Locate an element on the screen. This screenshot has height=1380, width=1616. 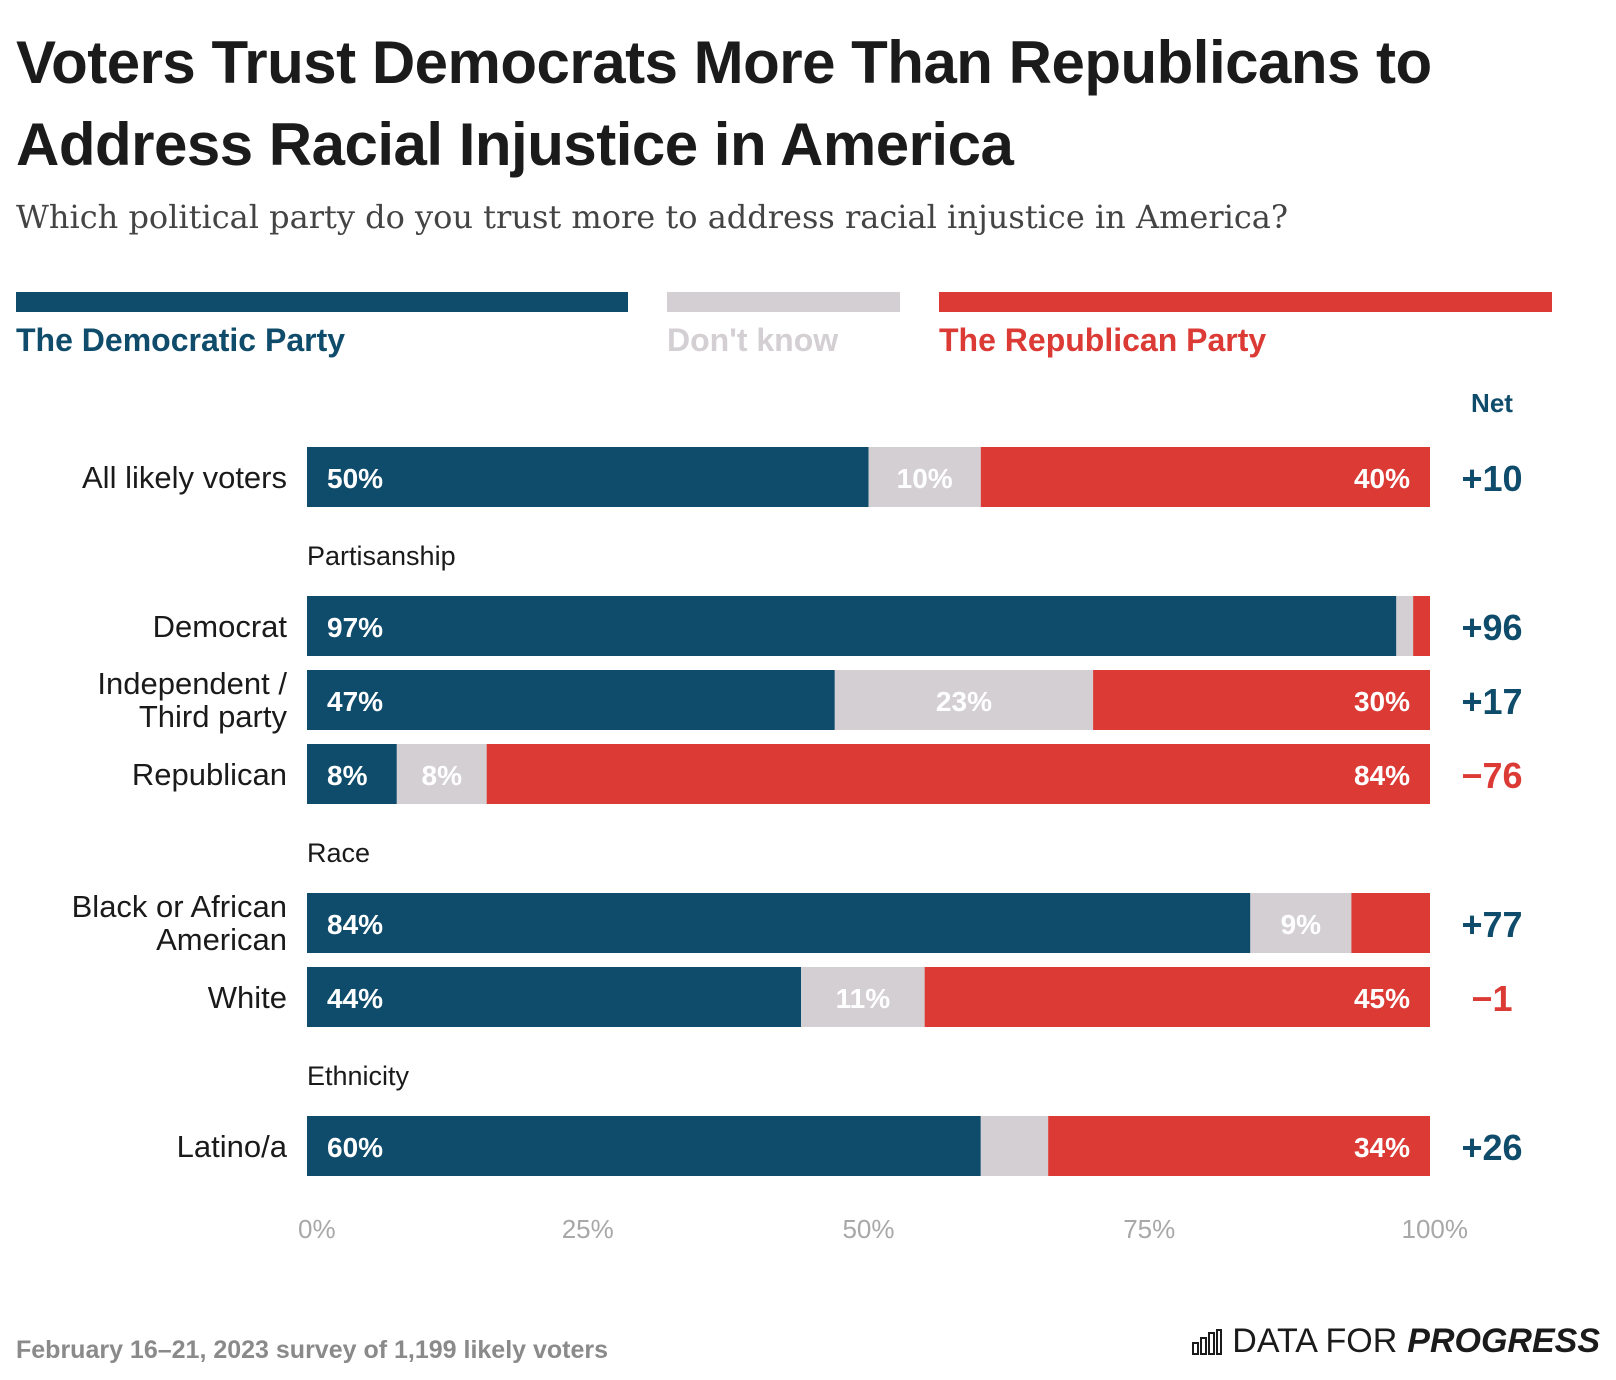
x-tick-label: 50% is located at coordinates (868, 1229).